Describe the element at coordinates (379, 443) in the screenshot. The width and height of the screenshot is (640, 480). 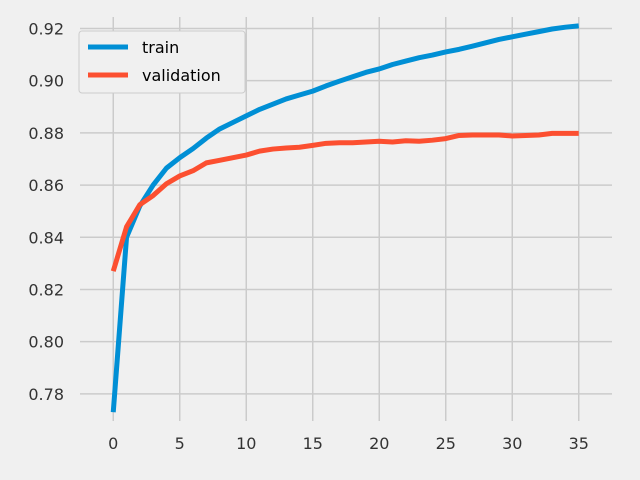
I see `x-tick-label: 20` at that location.